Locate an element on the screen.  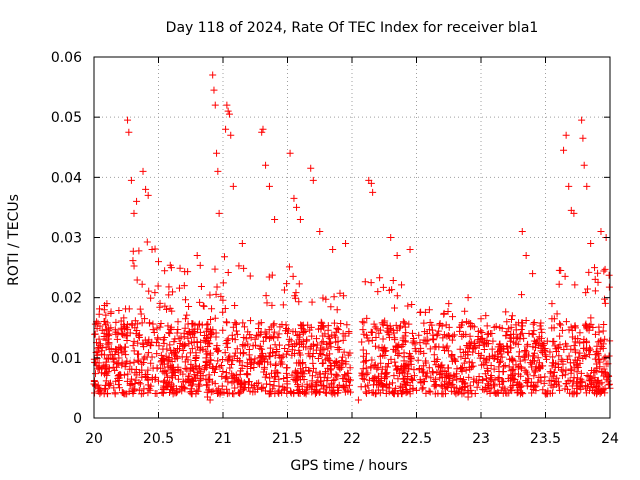
x-axis-label: GPS time / hours is located at coordinates (348, 466).